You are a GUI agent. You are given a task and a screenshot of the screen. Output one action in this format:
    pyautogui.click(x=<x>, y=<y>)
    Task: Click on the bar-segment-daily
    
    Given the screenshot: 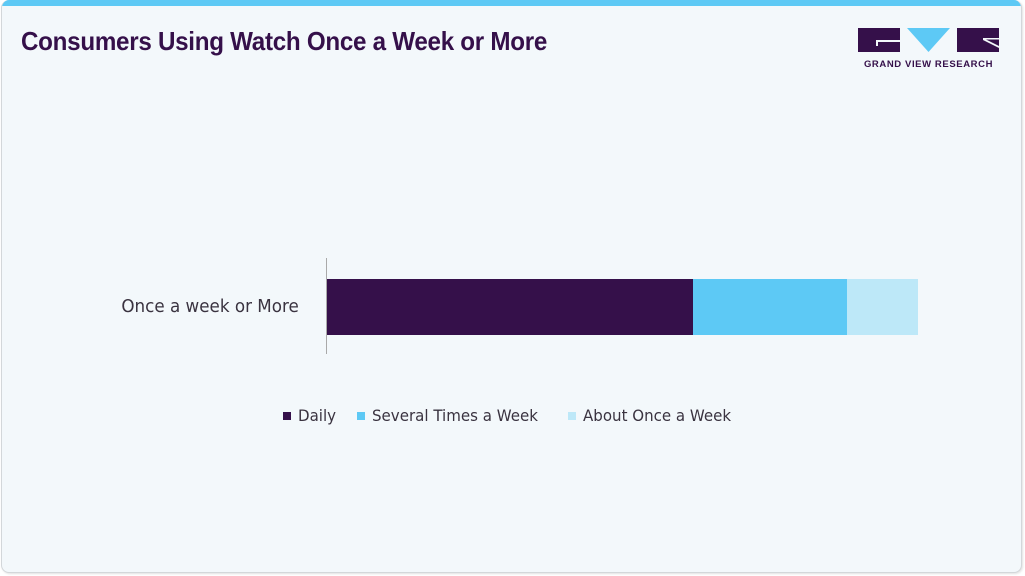 What is the action you would take?
    pyautogui.click(x=510, y=307)
    